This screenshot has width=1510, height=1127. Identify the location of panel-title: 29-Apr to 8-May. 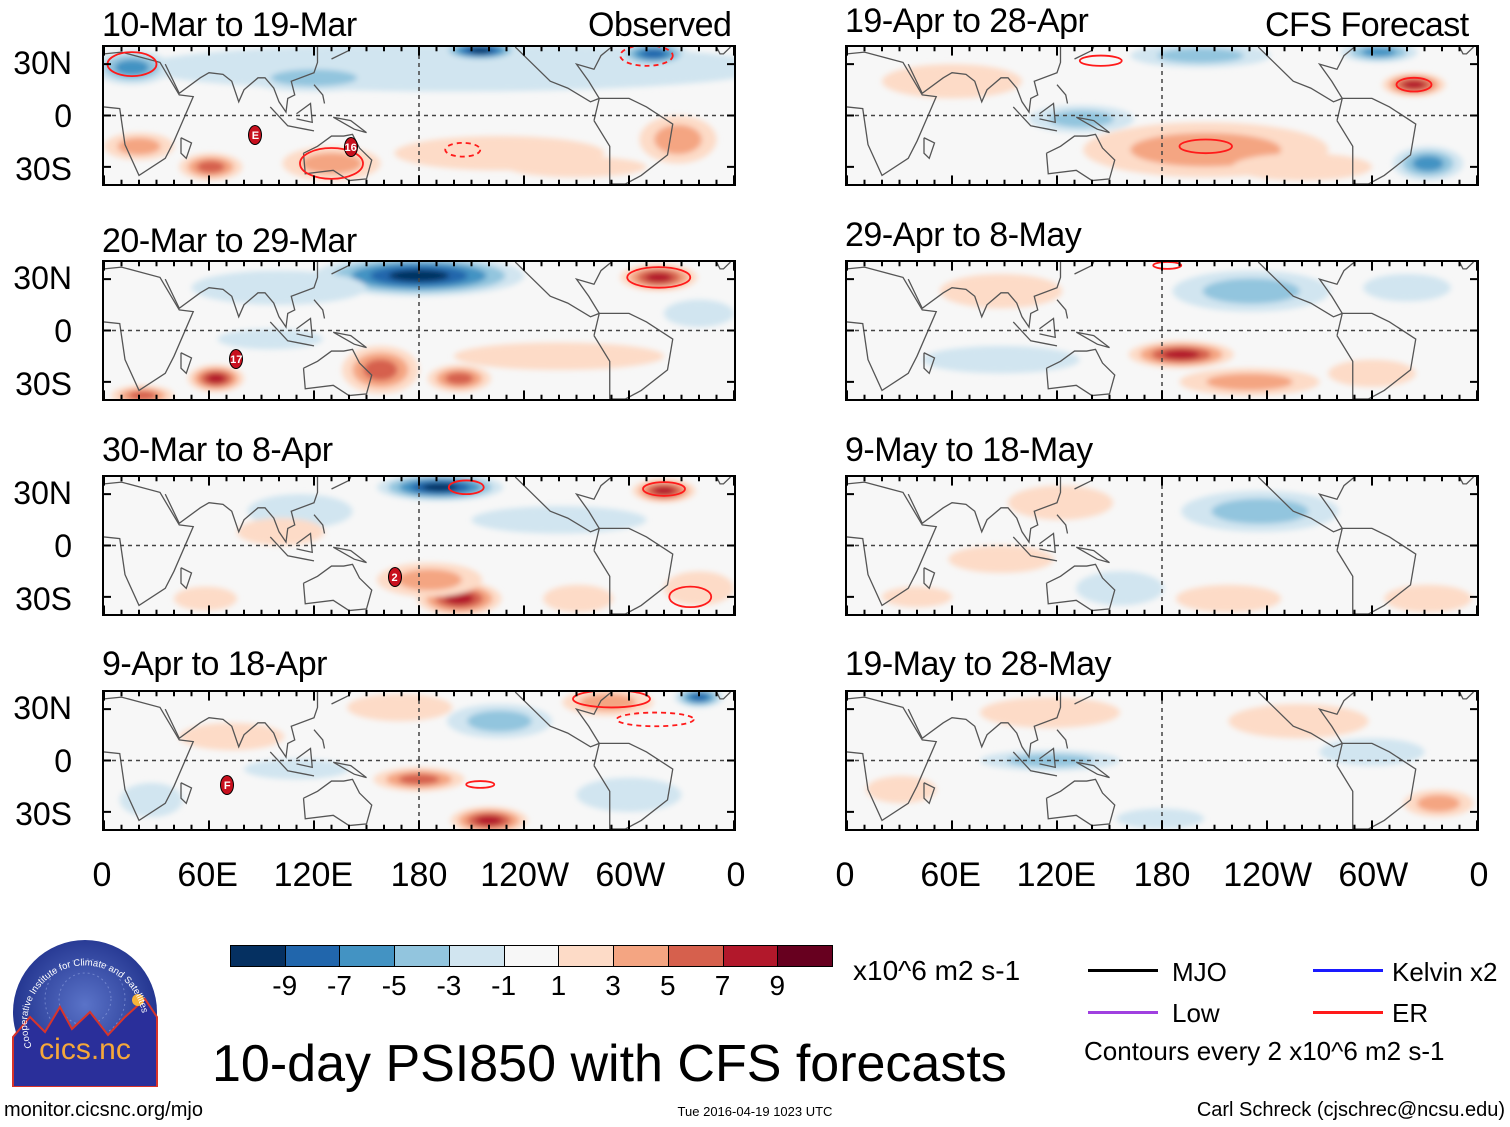
(963, 235).